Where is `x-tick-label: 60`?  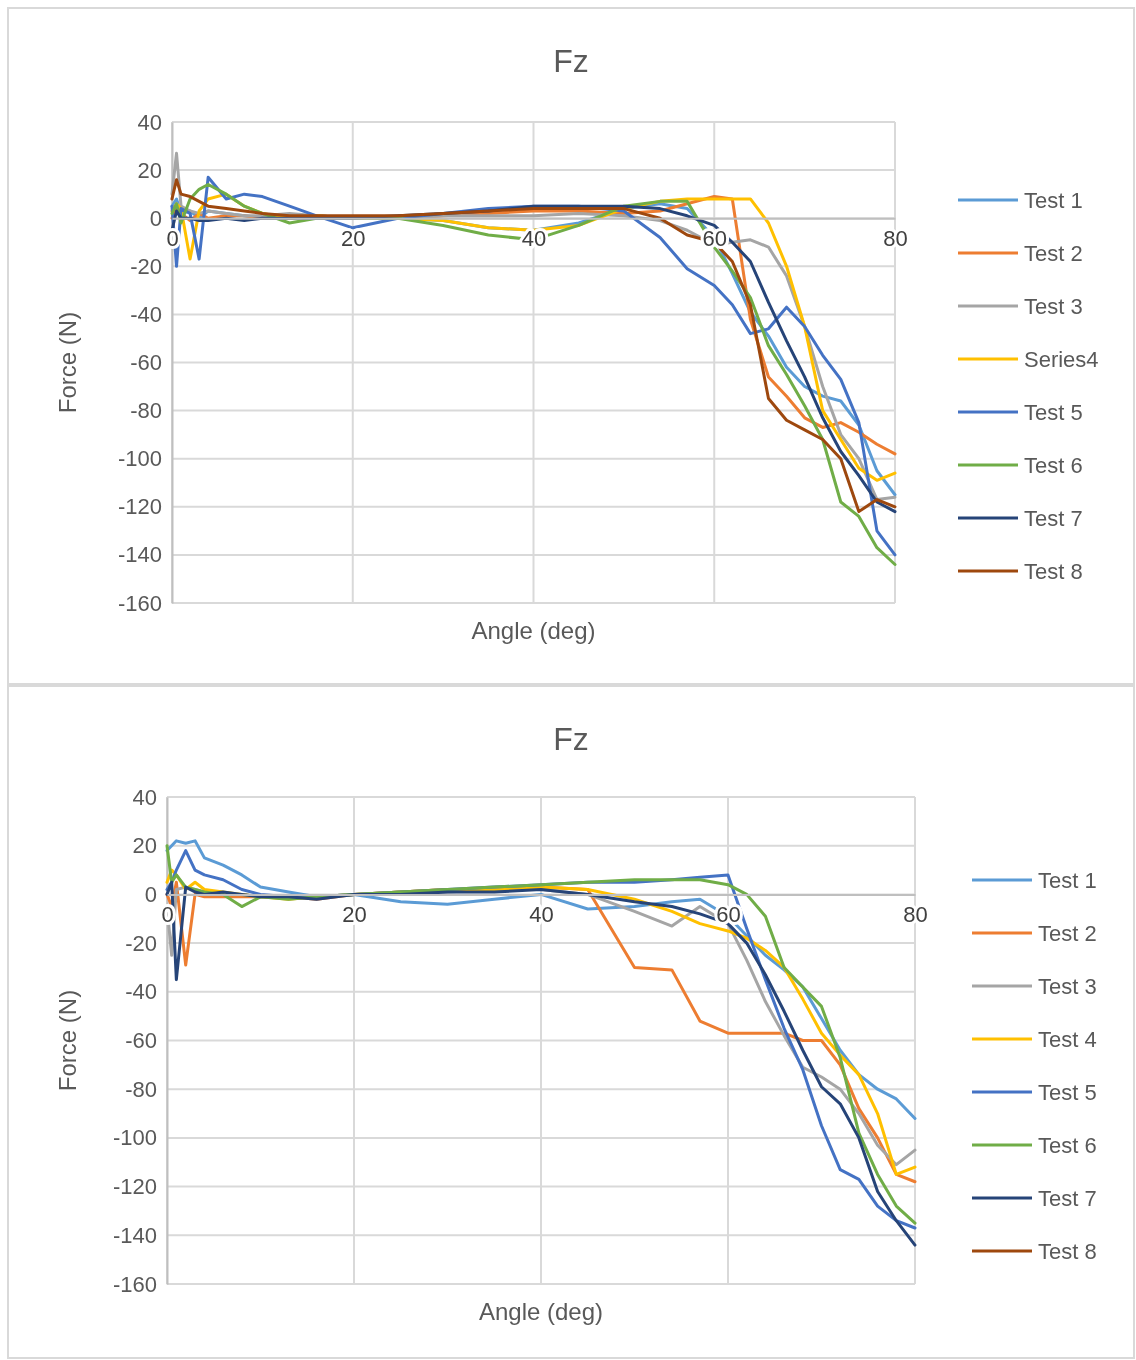 x-tick-label: 60 is located at coordinates (714, 238).